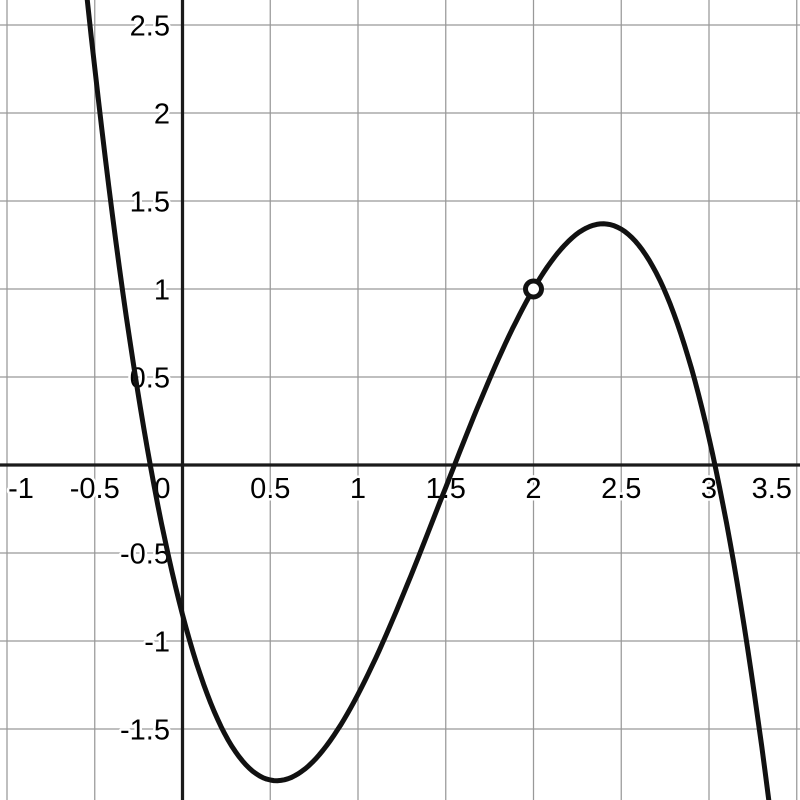 The image size is (800, 800). I want to click on x-tick-label: 3.5, so click(772, 489).